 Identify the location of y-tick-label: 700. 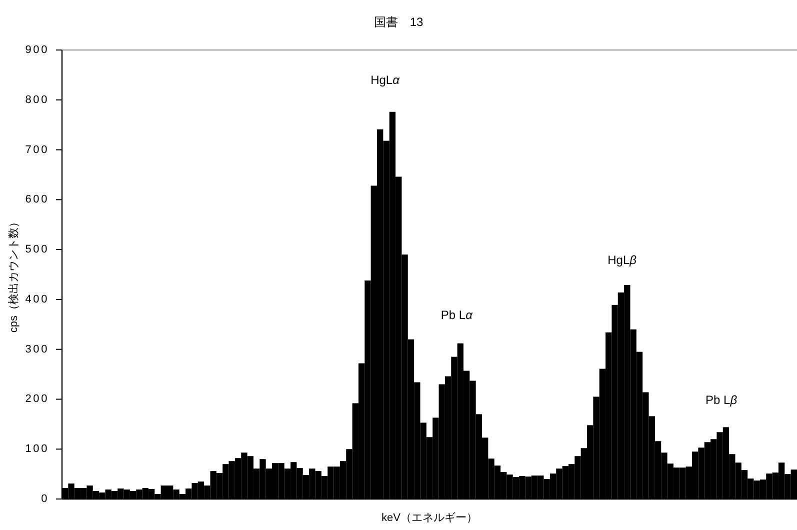
(37, 150).